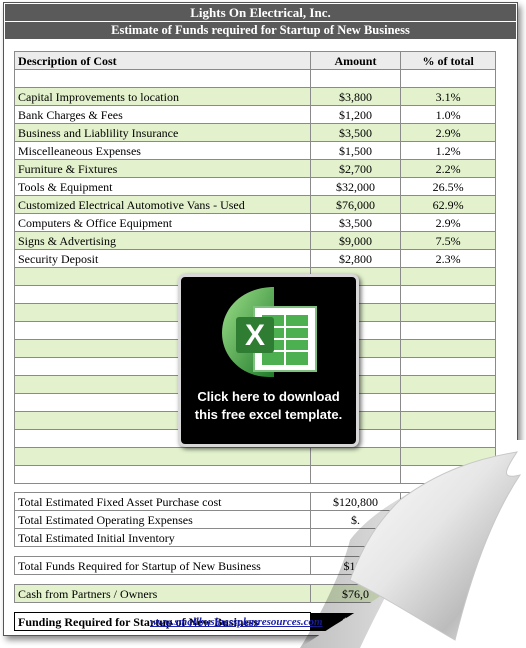 The width and height of the screenshot is (526, 648). What do you see at coordinates (448, 150) in the screenshot?
I see `cost-percent: 1.2%` at bounding box center [448, 150].